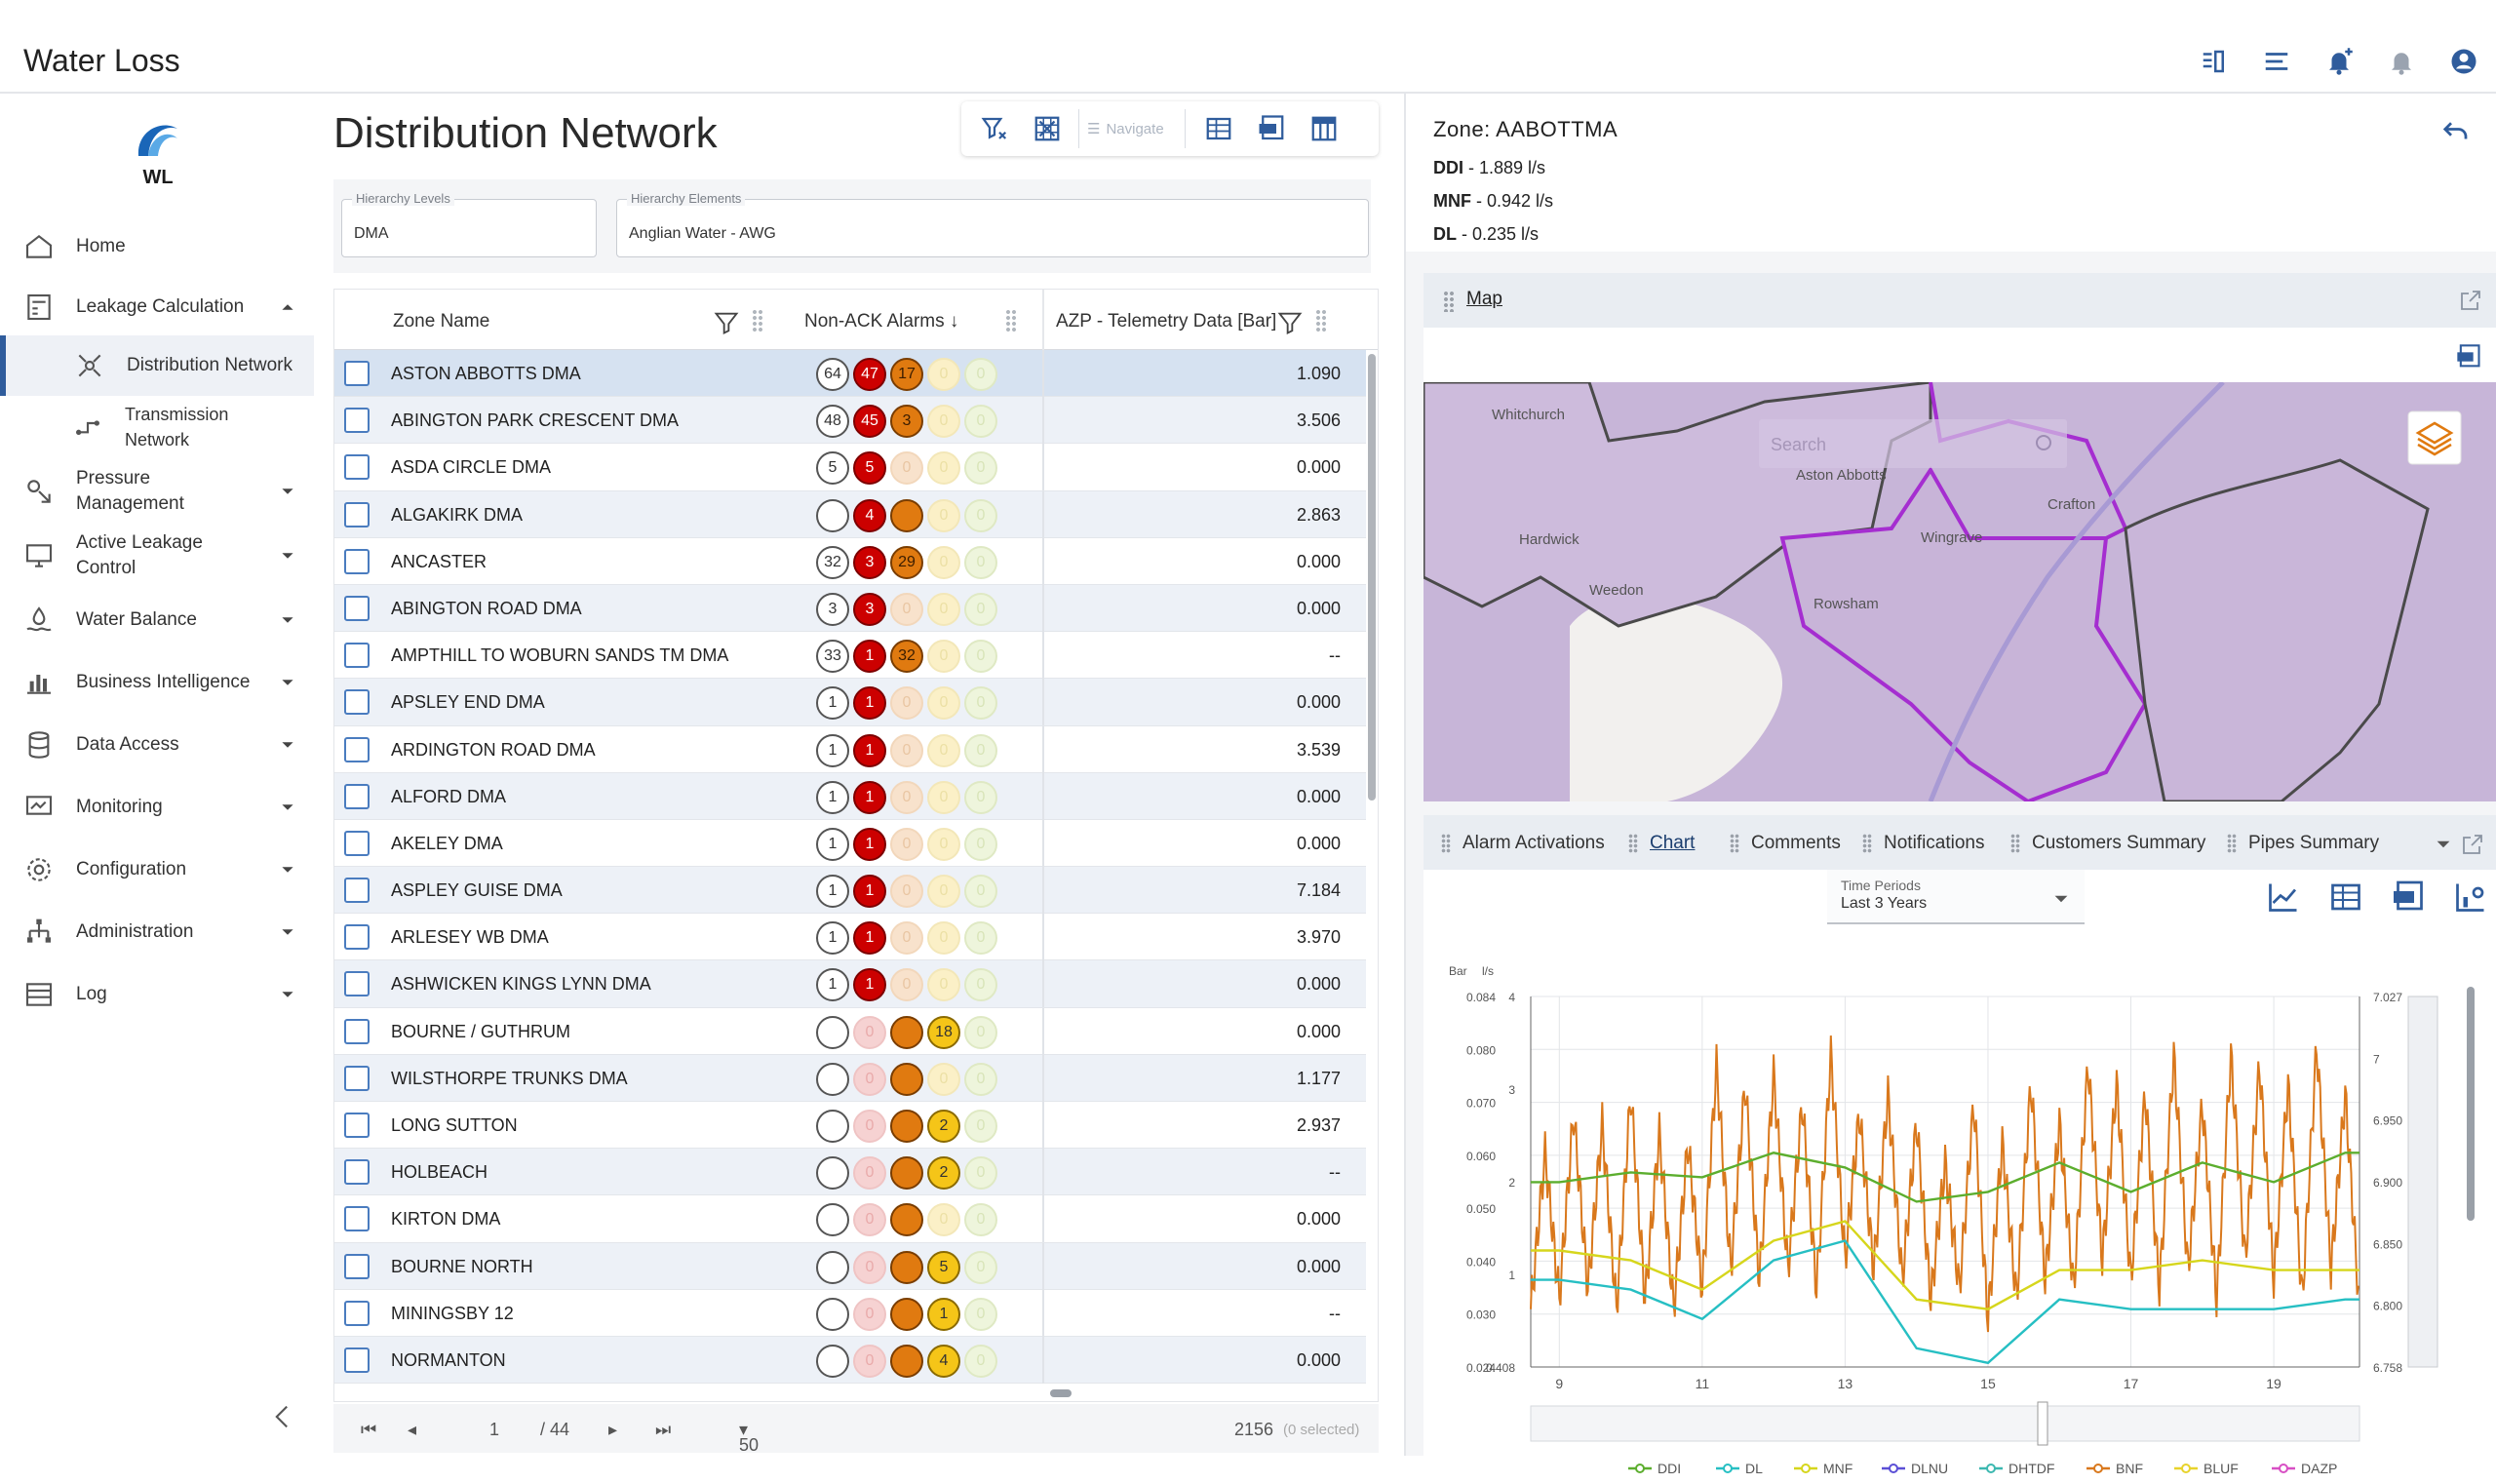  Describe the element at coordinates (850, 984) in the screenshot. I see `table-row: ASHWICKEN KINGS LYNN DMA 1 1 0 0 0 0.000` at that location.